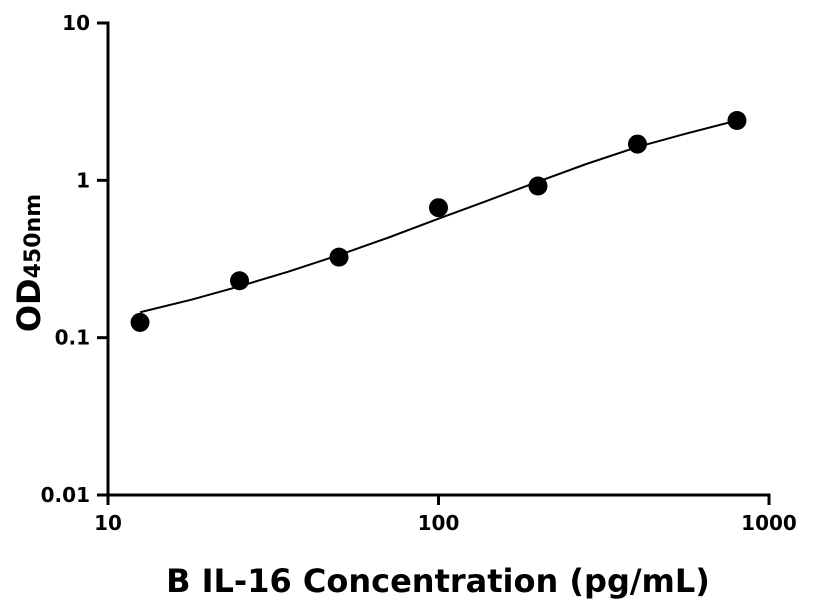 Image resolution: width=816 pixels, height=612 pixels. I want to click on x-tick-label: 1000, so click(769, 523).